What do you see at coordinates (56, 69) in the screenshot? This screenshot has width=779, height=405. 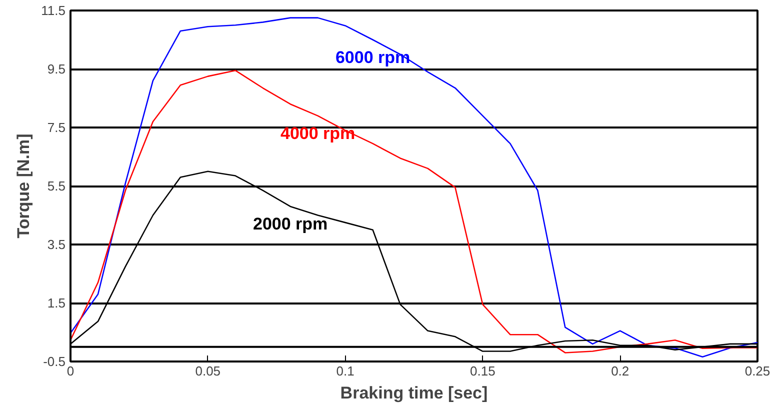 I see `y-tick-label: 9.5` at bounding box center [56, 69].